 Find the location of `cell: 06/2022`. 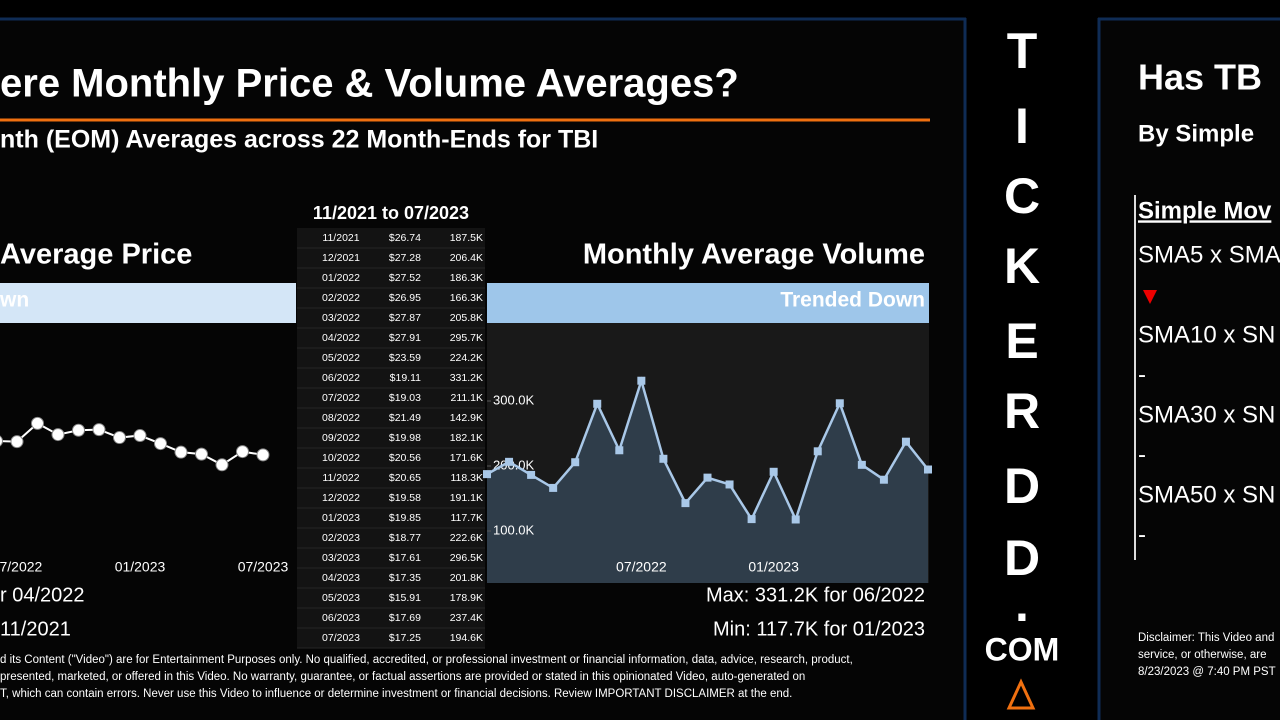

cell: 06/2022 is located at coordinates (341, 378).